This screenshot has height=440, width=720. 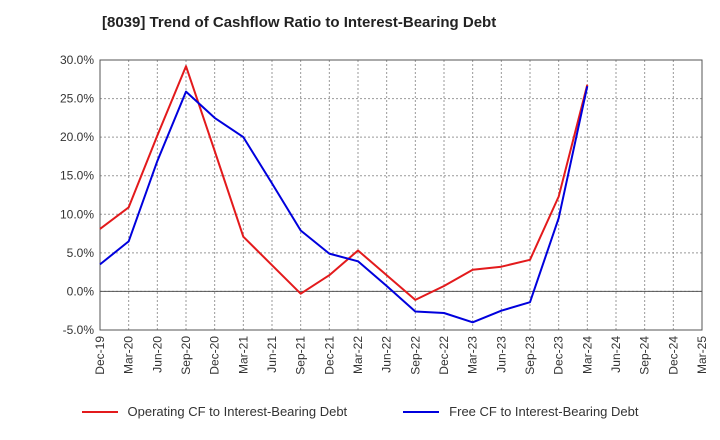 I want to click on legend-item-operating-cf: Operating CF to Interest-Bearing Debt, so click(x=214, y=411).